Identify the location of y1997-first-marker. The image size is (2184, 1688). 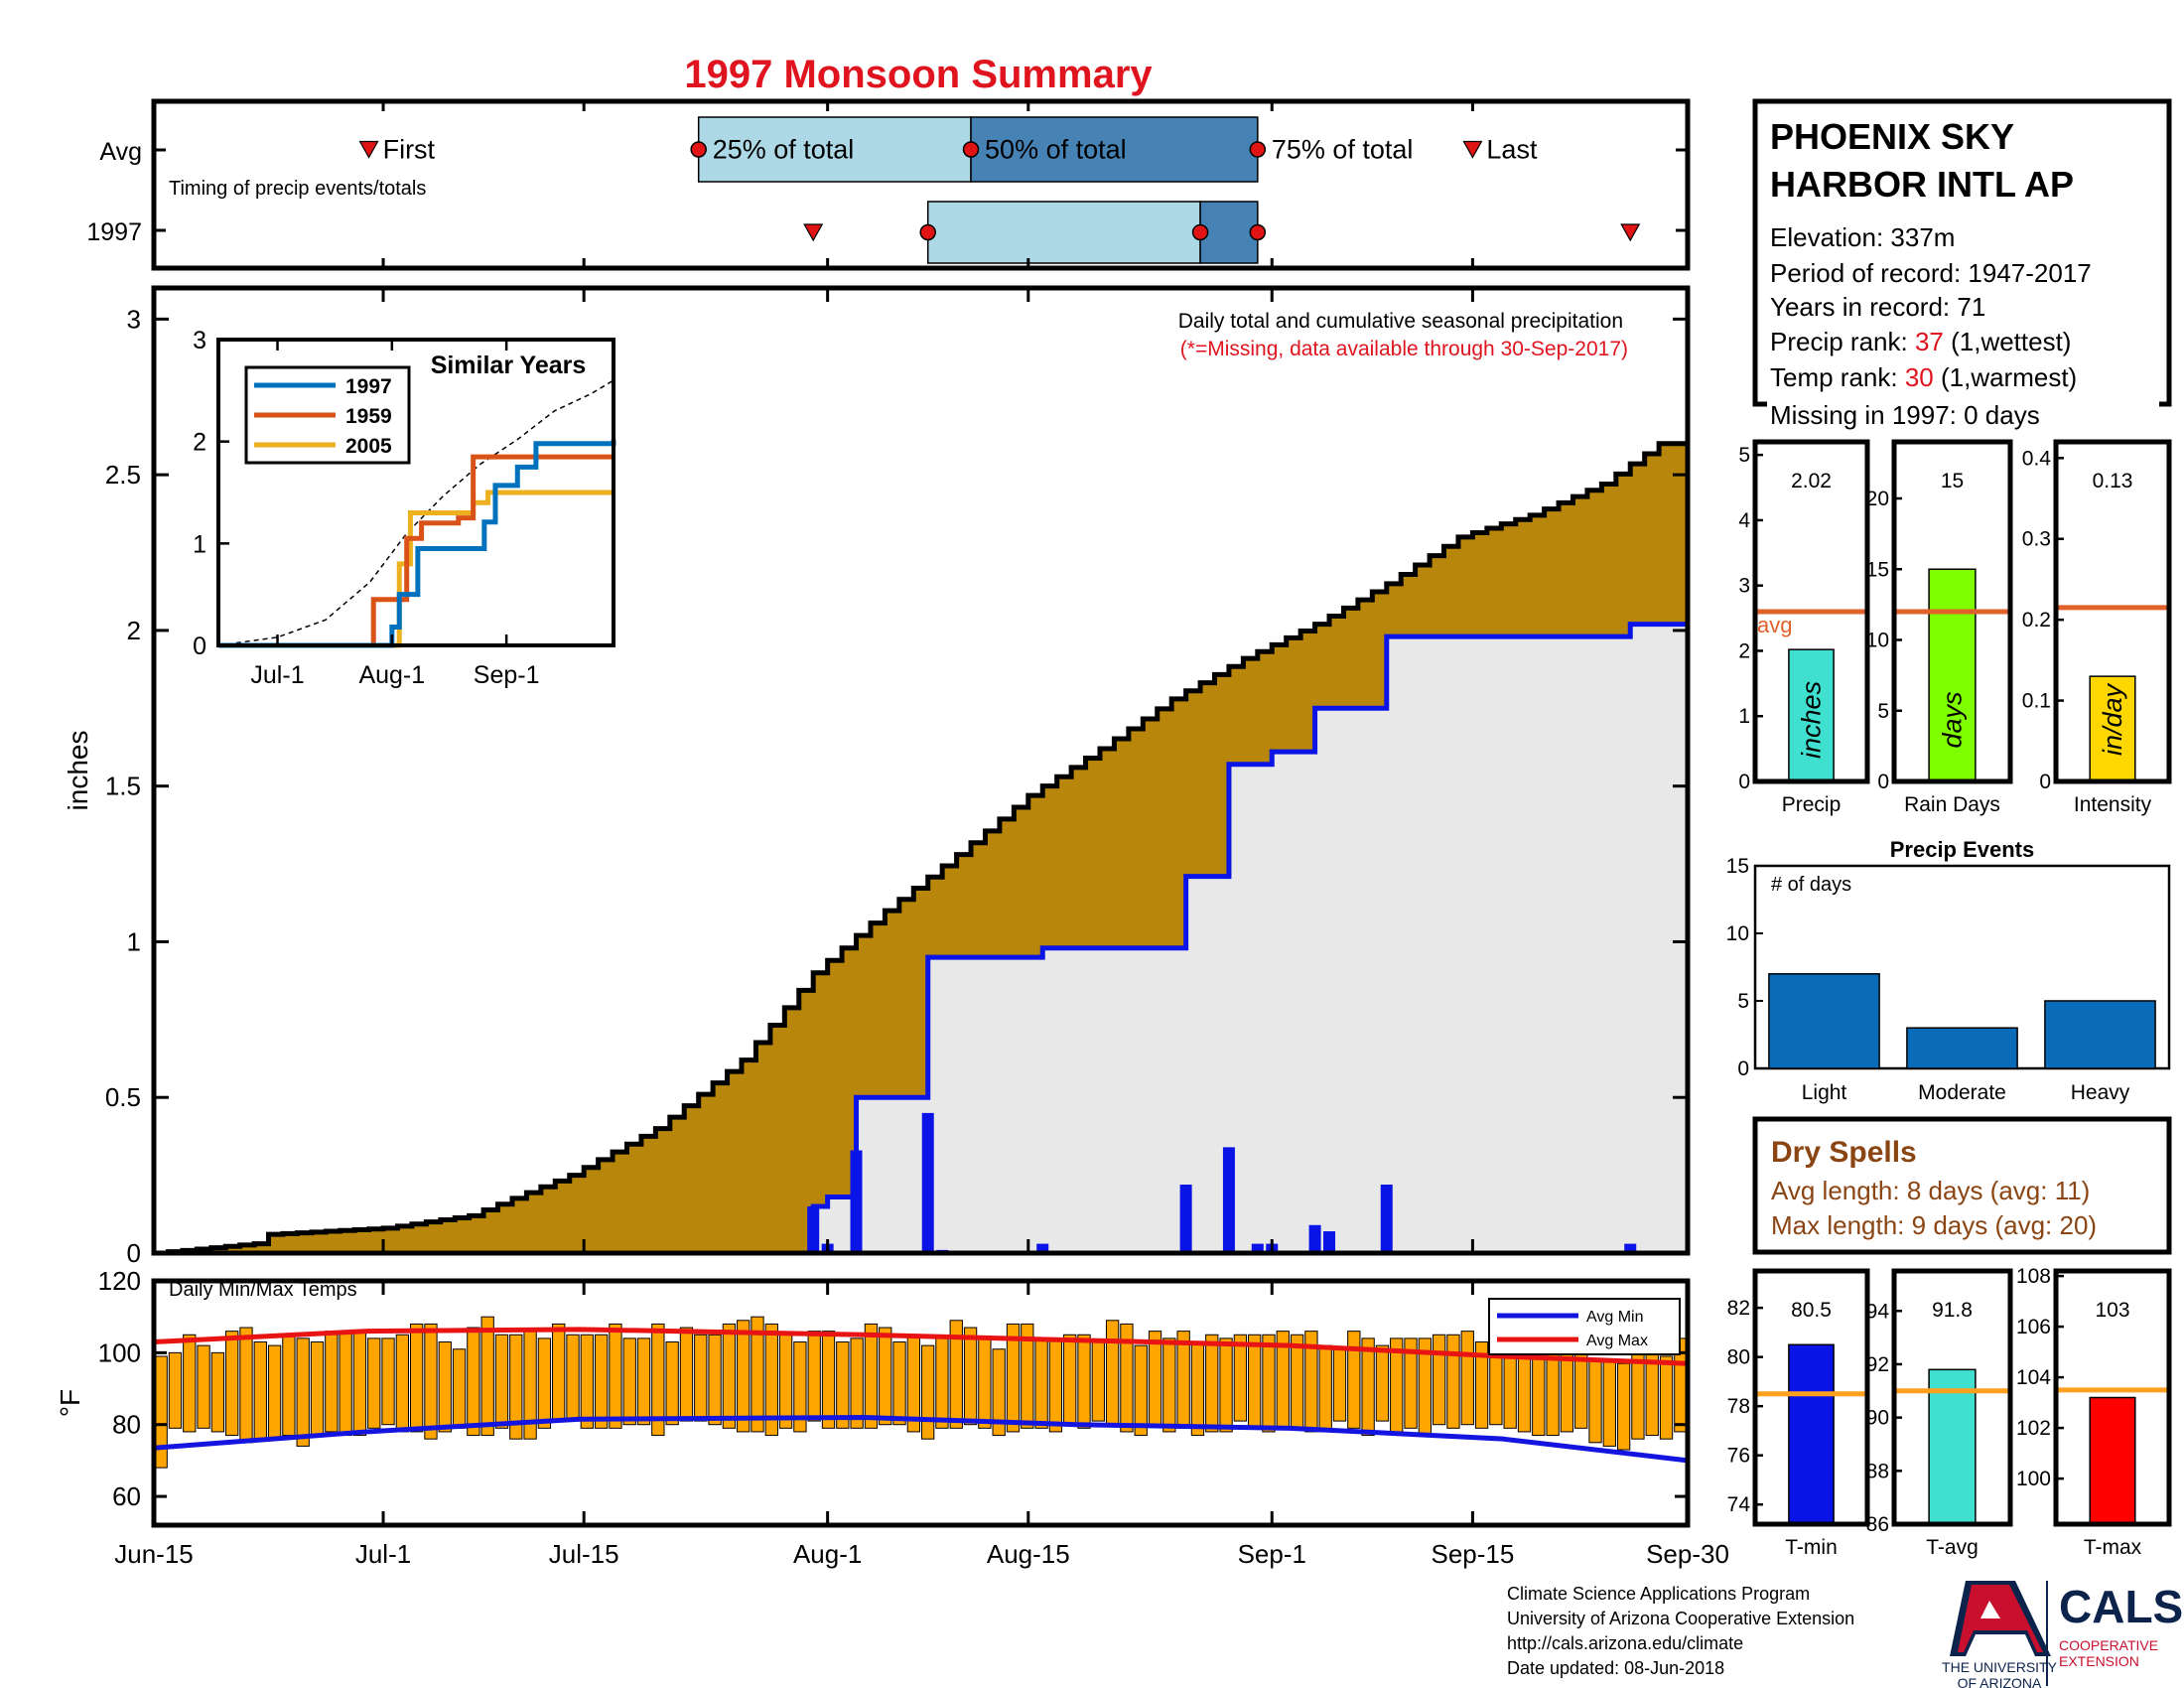
(813, 232).